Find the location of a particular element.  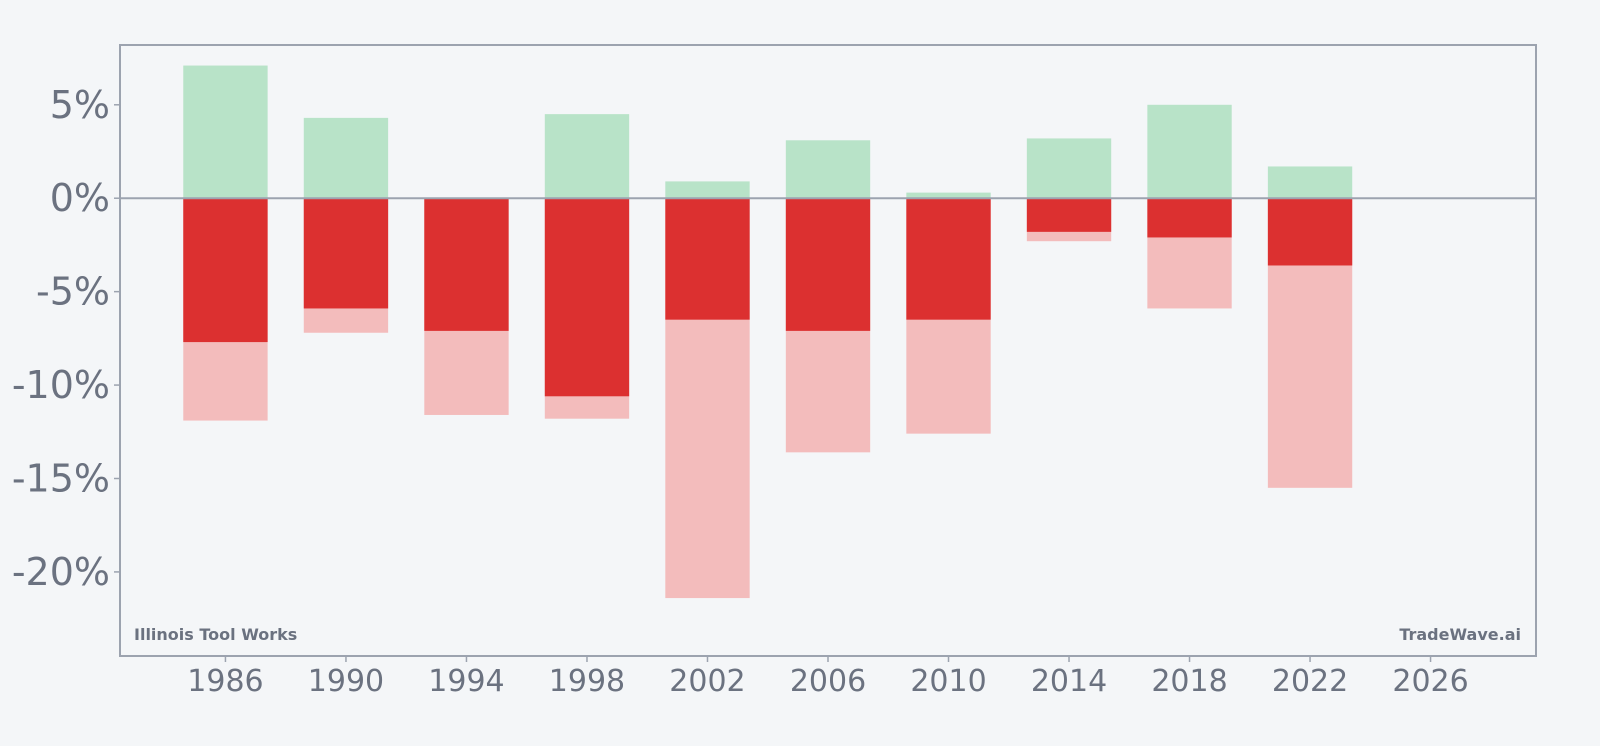

x-tick-label: 2002 is located at coordinates (707, 681).